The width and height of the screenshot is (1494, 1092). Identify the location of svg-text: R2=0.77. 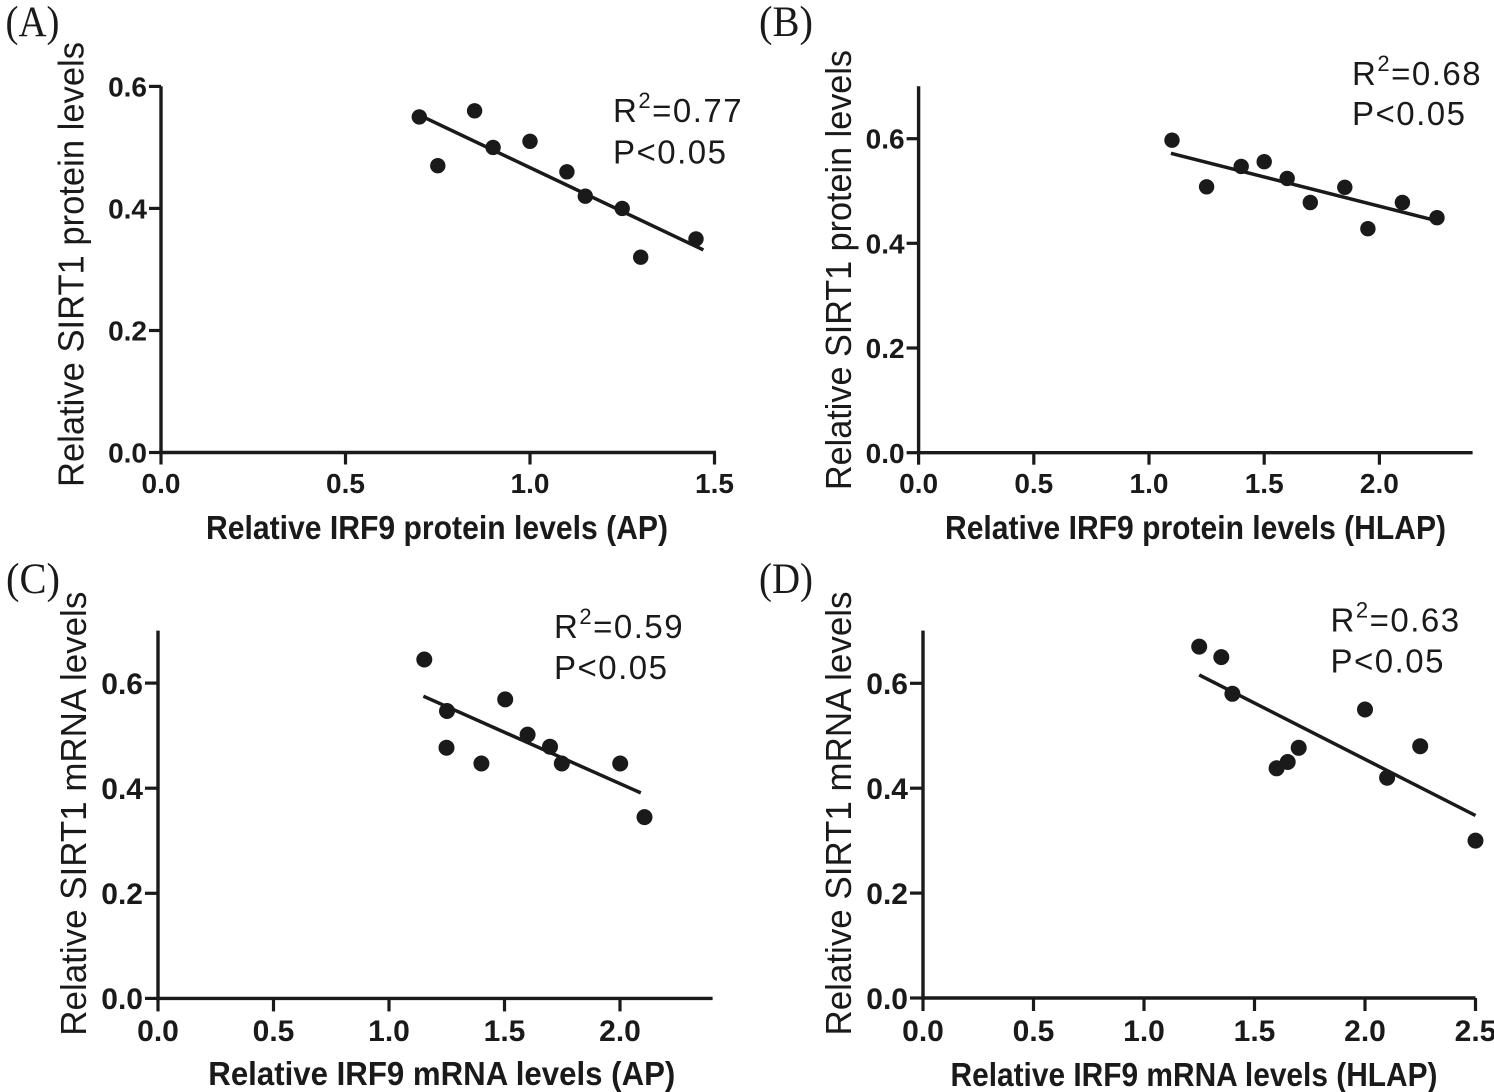
(678, 108).